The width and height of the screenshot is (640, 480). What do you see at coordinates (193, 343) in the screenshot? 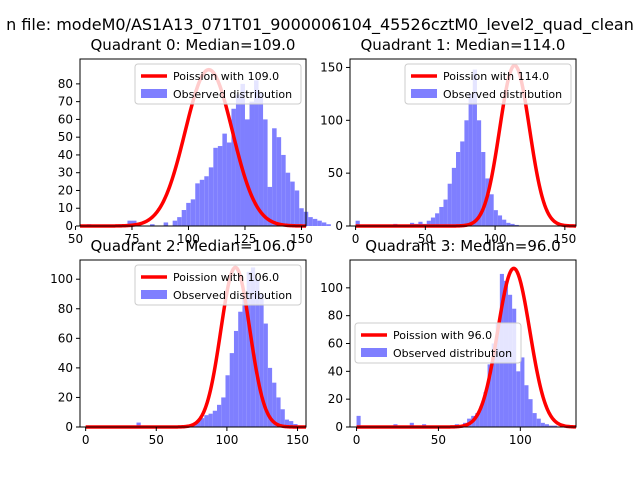
I see `axes-frame` at bounding box center [193, 343].